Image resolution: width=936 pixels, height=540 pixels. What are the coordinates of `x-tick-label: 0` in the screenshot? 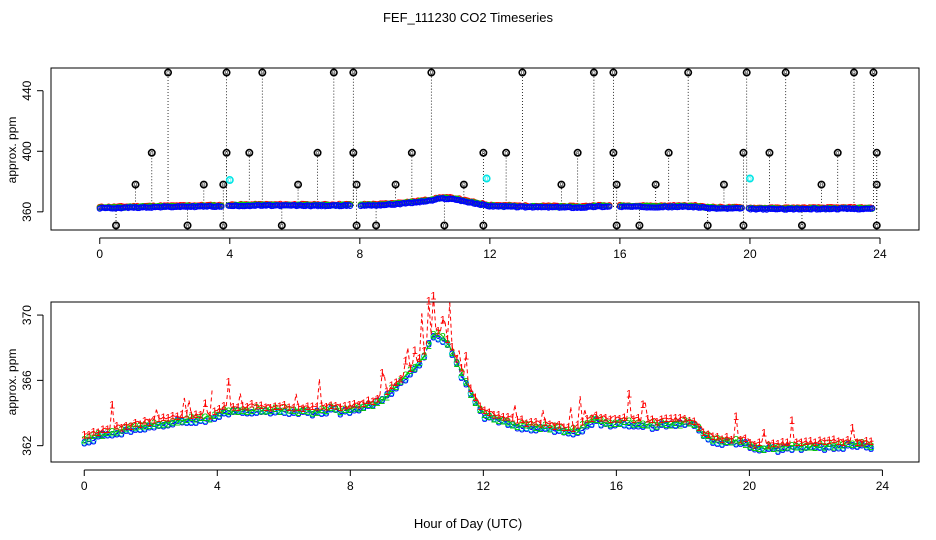 It's located at (99, 254).